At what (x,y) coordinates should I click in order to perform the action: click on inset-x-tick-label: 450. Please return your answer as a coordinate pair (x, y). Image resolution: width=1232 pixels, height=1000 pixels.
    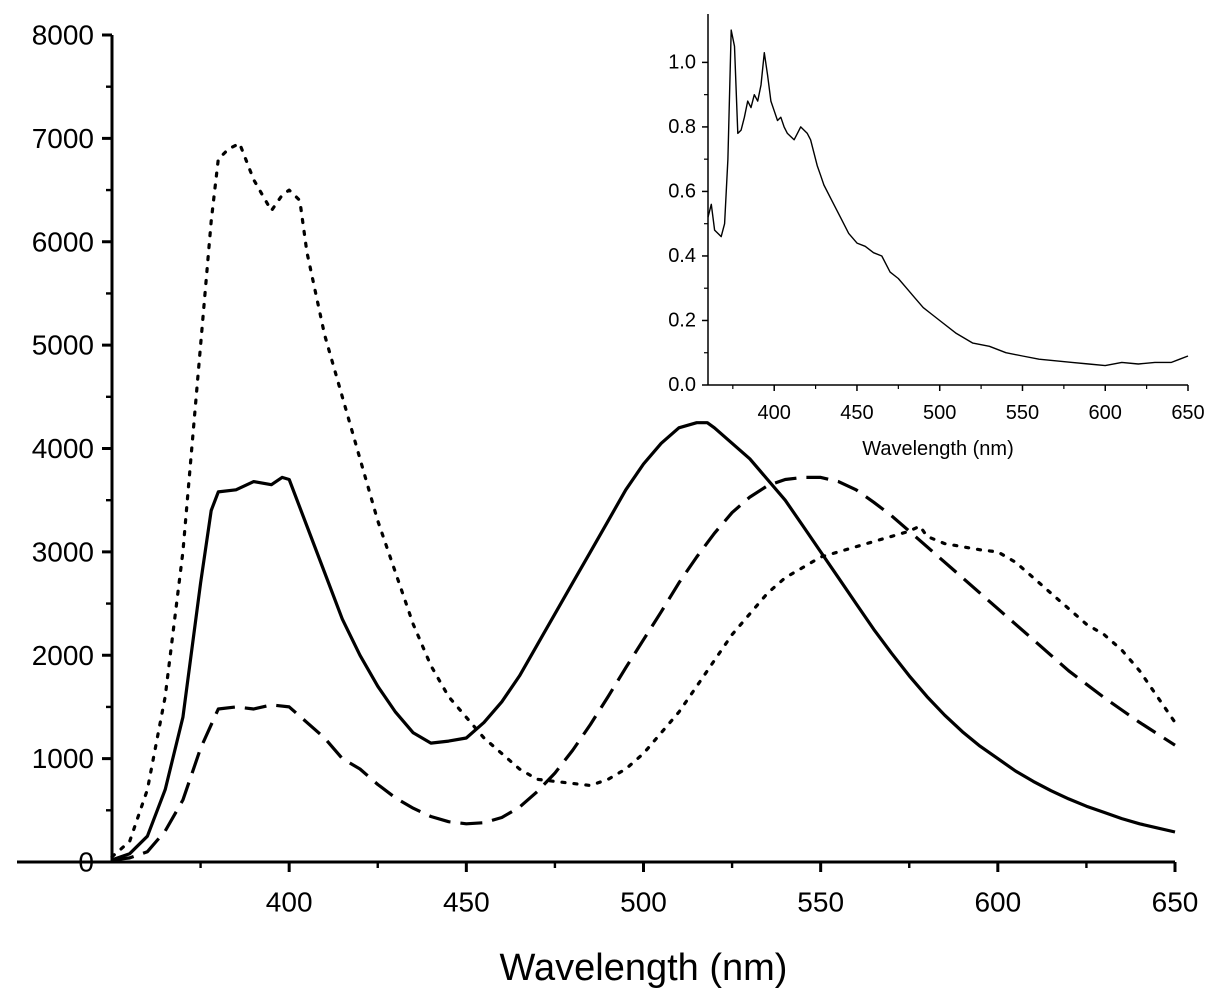
    Looking at the image, I should click on (856, 413).